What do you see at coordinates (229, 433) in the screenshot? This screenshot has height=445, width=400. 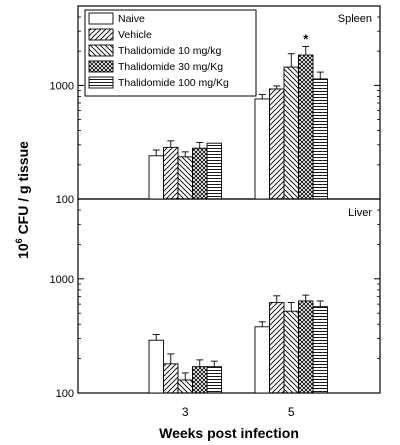 I see `x-axis-label: Weeks post infection` at bounding box center [229, 433].